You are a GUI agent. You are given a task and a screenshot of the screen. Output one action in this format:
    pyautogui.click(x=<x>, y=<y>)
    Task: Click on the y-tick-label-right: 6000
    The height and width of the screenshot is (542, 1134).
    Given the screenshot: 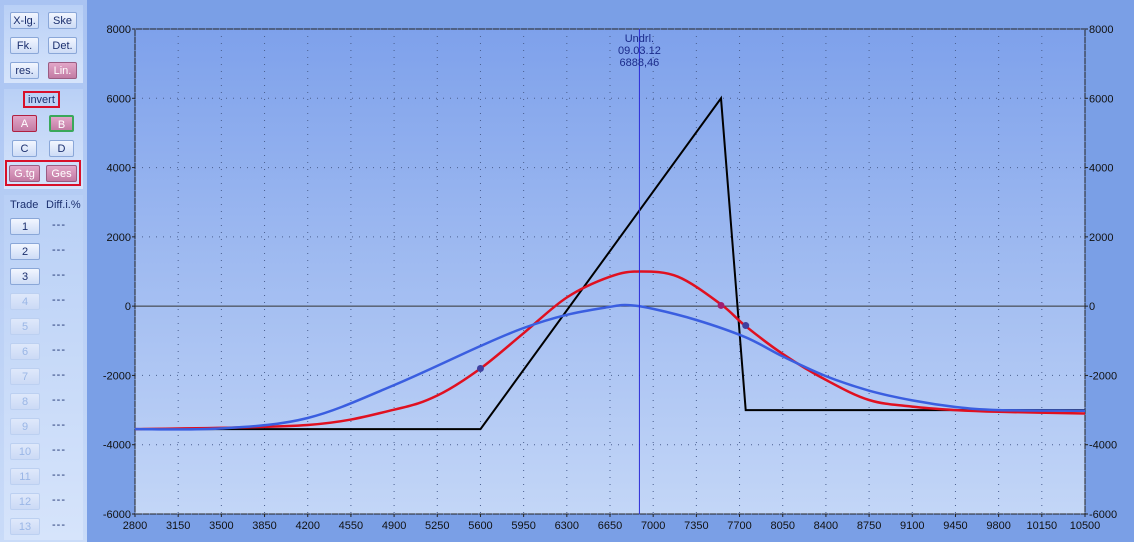 What is the action you would take?
    pyautogui.click(x=1101, y=99)
    